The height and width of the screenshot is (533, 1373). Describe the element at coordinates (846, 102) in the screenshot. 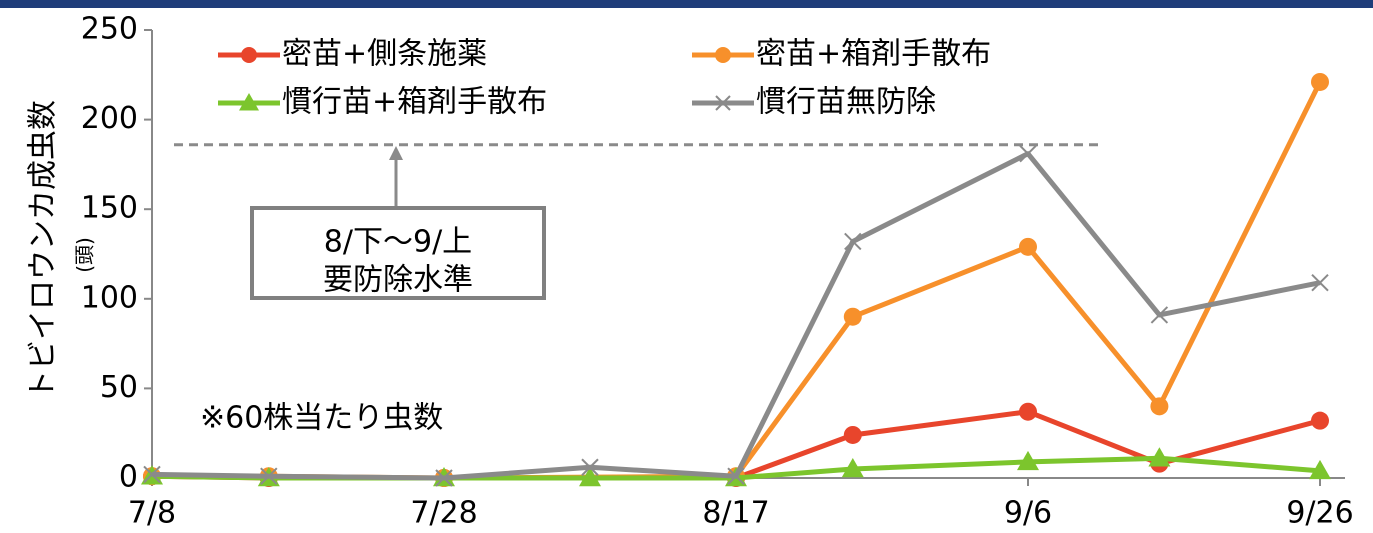

I see `legend-label: 慣行苗無防除` at that location.